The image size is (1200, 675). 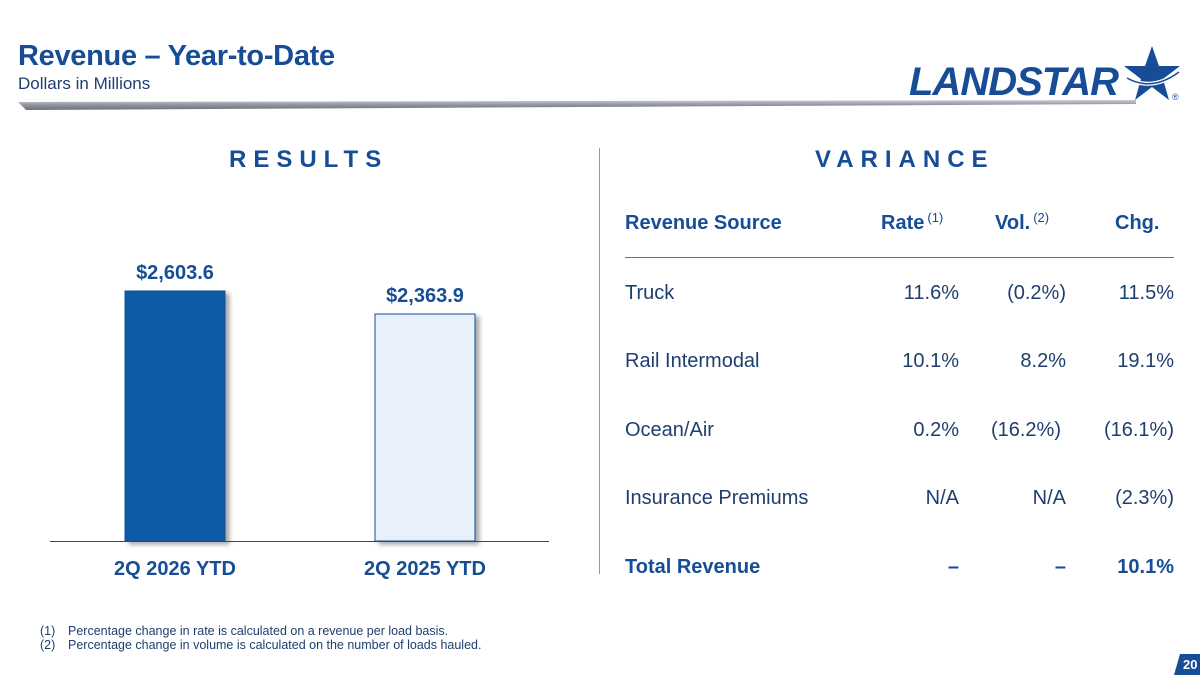 What do you see at coordinates (1036, 293) in the screenshot?
I see `cell-vol: (0.2%)` at bounding box center [1036, 293].